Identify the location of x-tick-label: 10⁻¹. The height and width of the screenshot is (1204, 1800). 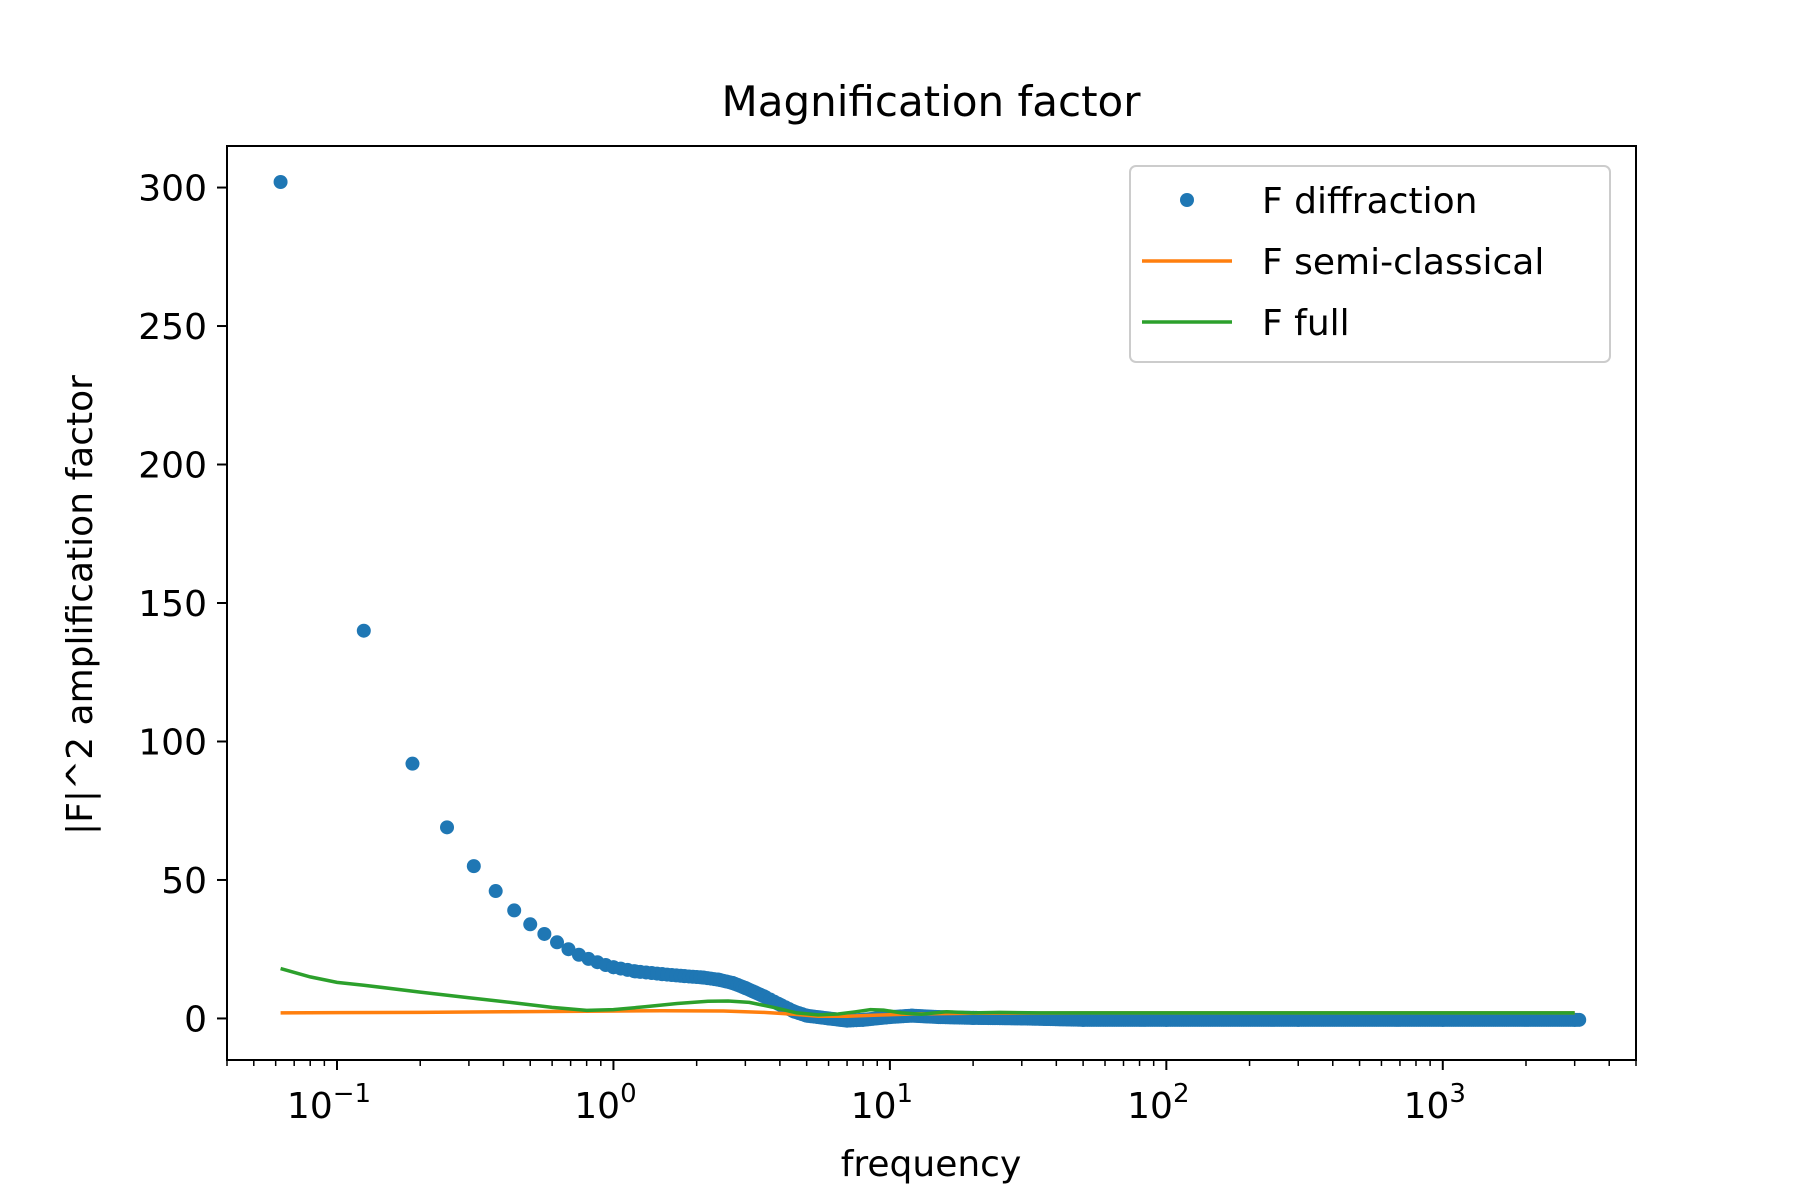
(329, 1103).